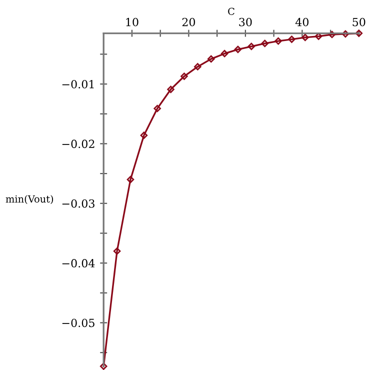 This screenshot has height=370, width=370. Describe the element at coordinates (359, 22) in the screenshot. I see `x-tick-label: 50` at that location.